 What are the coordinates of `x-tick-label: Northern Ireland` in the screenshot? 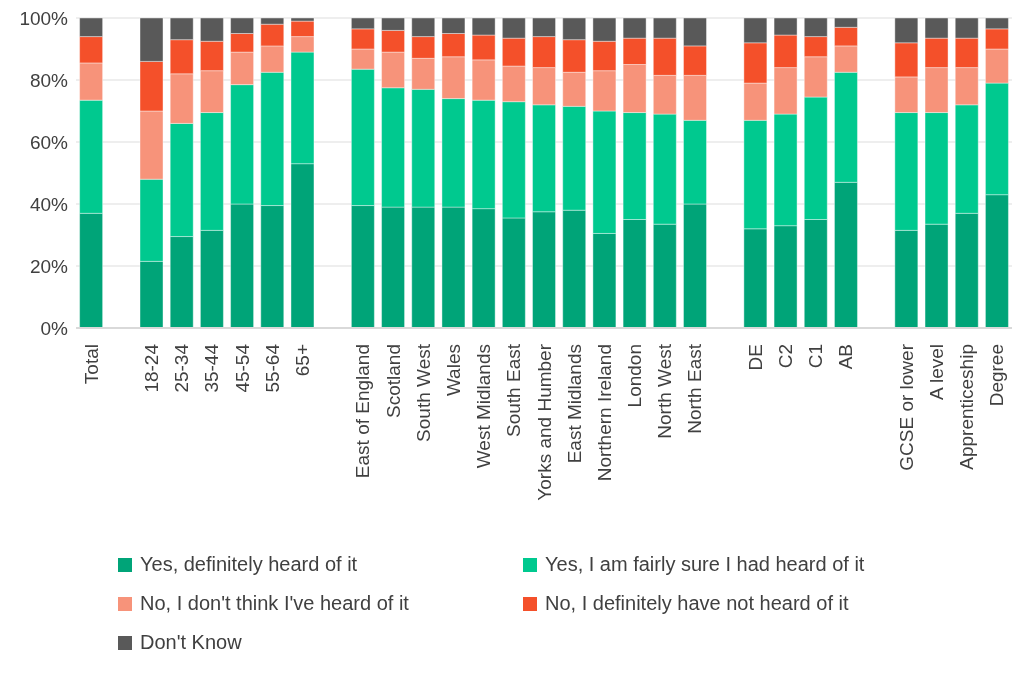 It's located at (604, 413).